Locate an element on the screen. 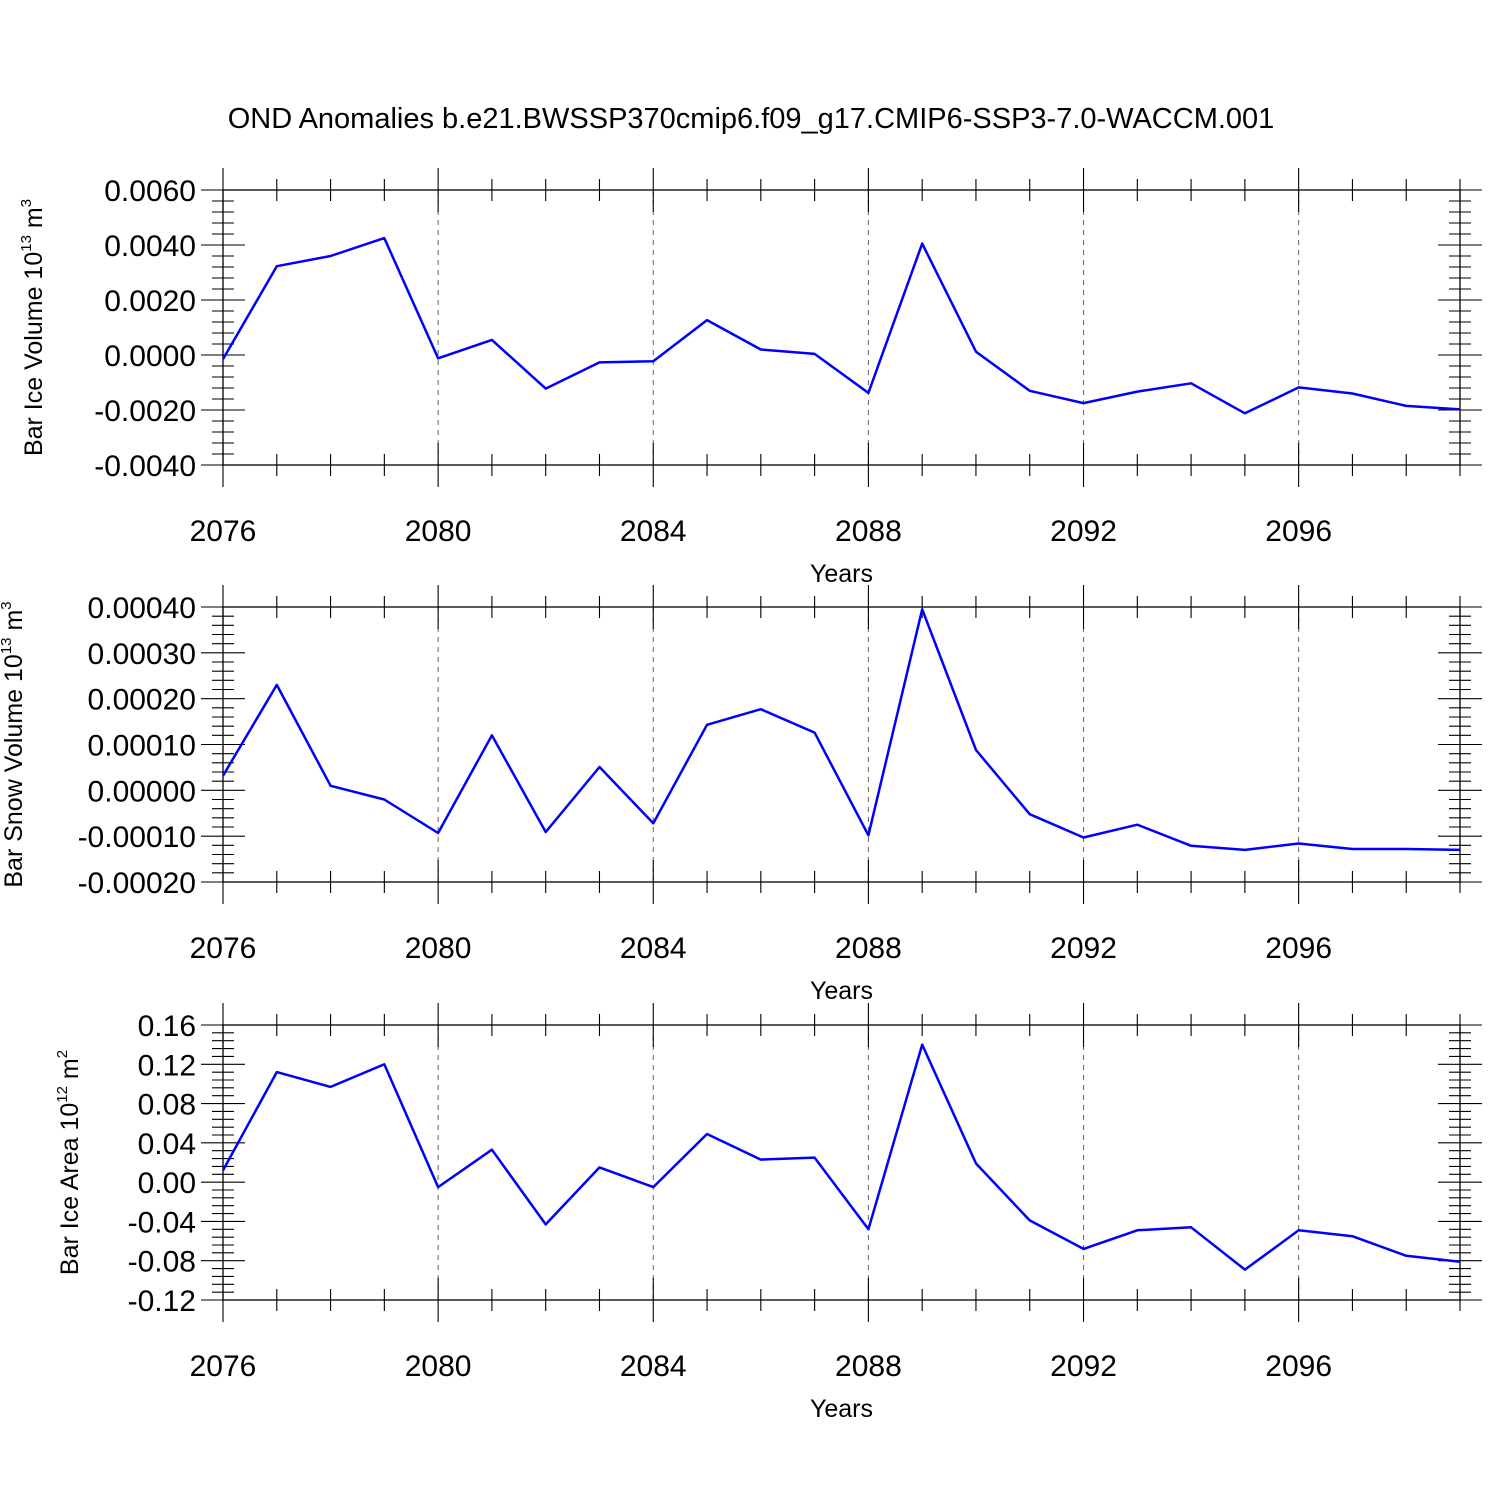 Image resolution: width=1500 pixels, height=1500 pixels. y-tick-label: 0.0040 is located at coordinates (150, 246).